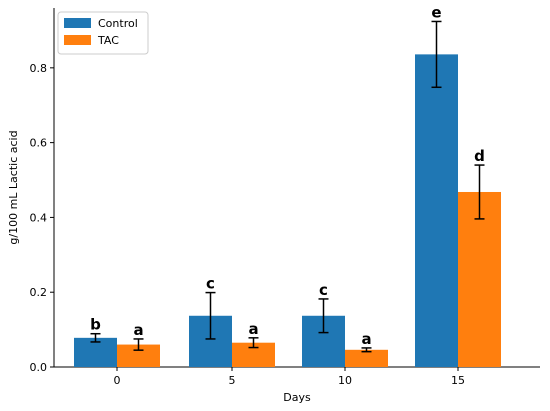  I want to click on x-tick-label: 0, so click(117, 380).